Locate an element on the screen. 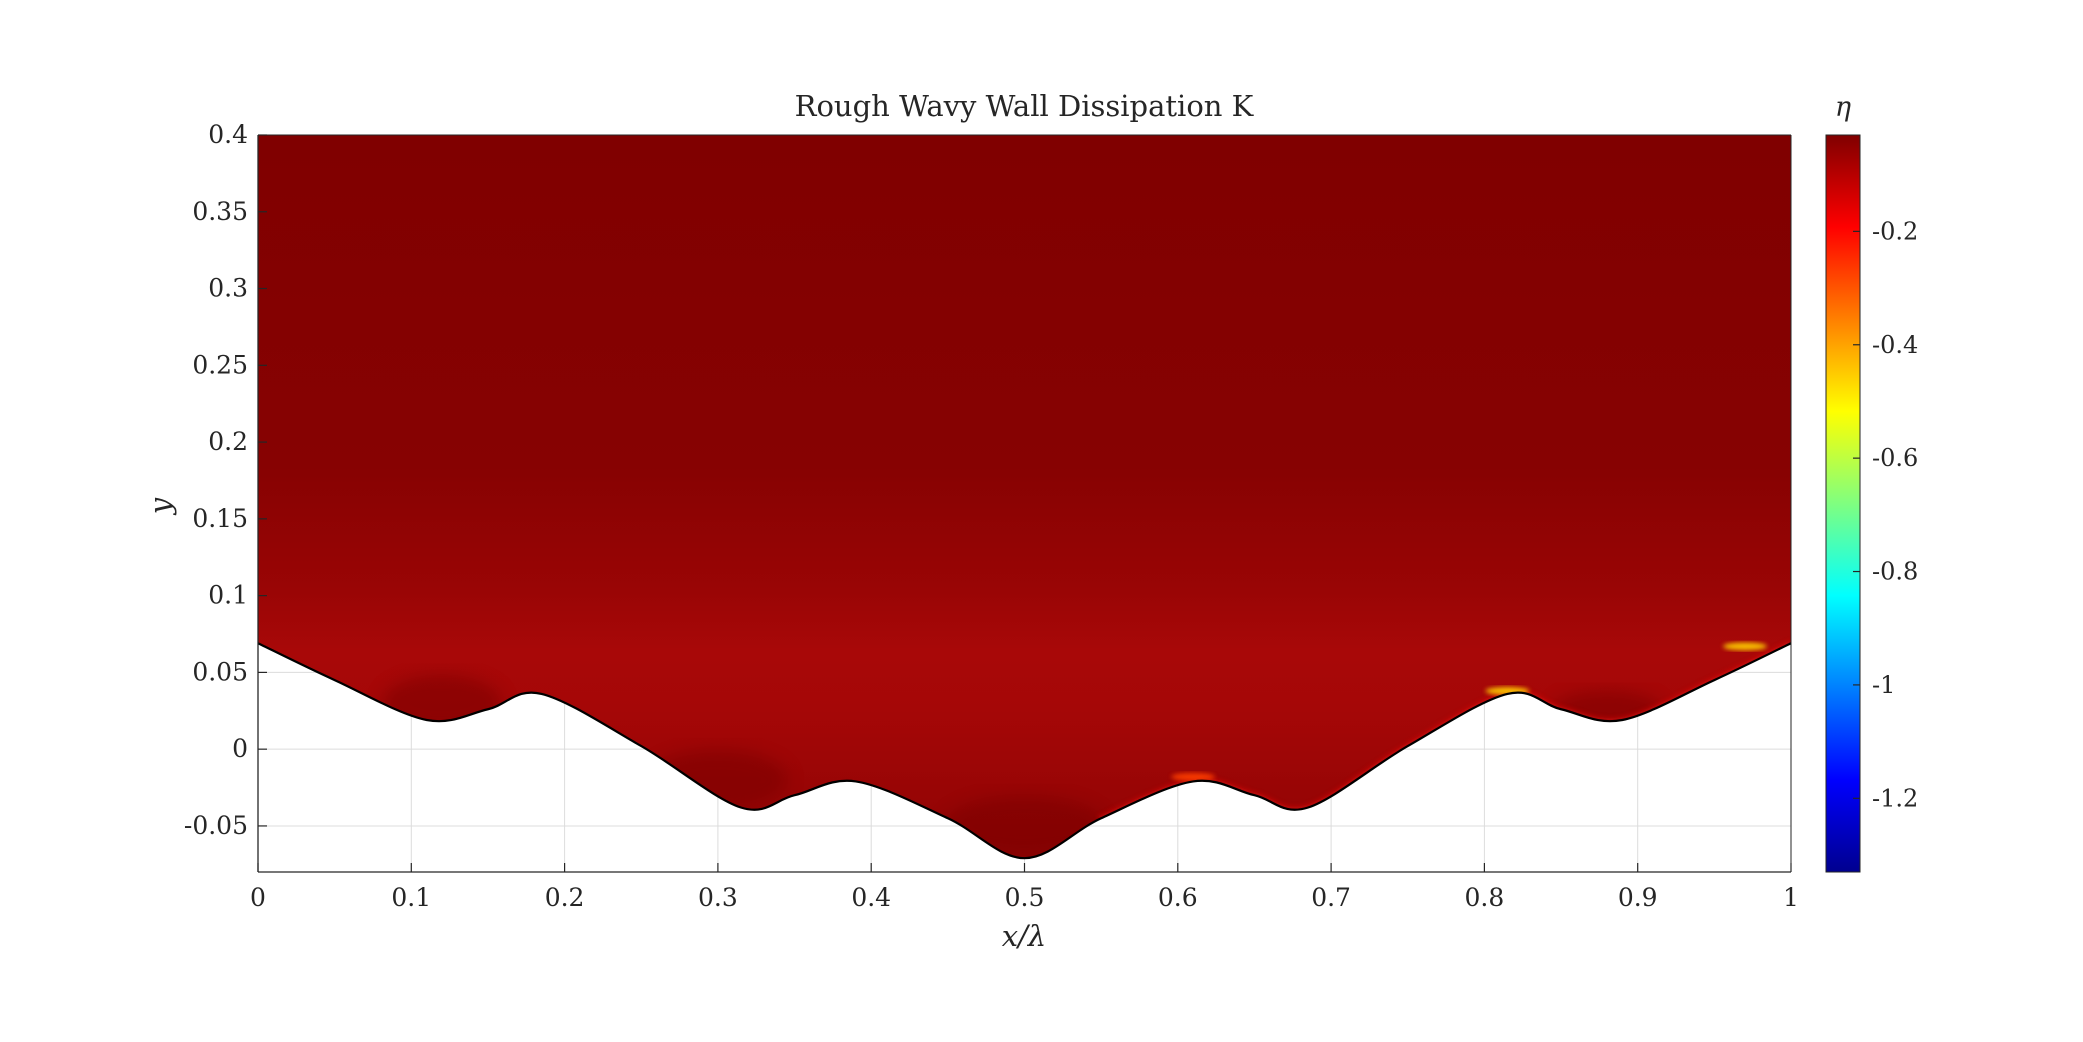  x-tick-label: 0.8 is located at coordinates (1485, 897).